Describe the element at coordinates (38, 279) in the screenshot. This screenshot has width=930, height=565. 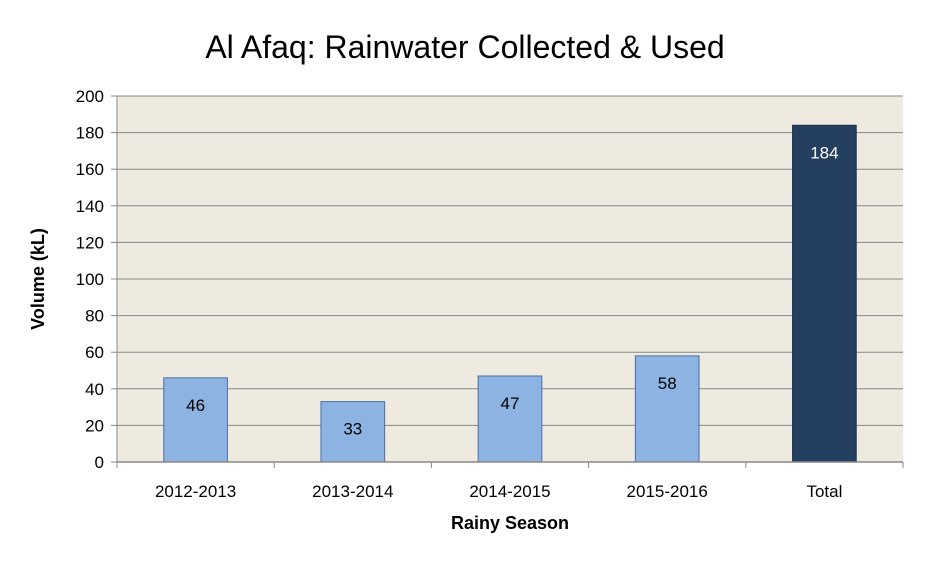
I see `y-axis-title: Volume (kL)` at that location.